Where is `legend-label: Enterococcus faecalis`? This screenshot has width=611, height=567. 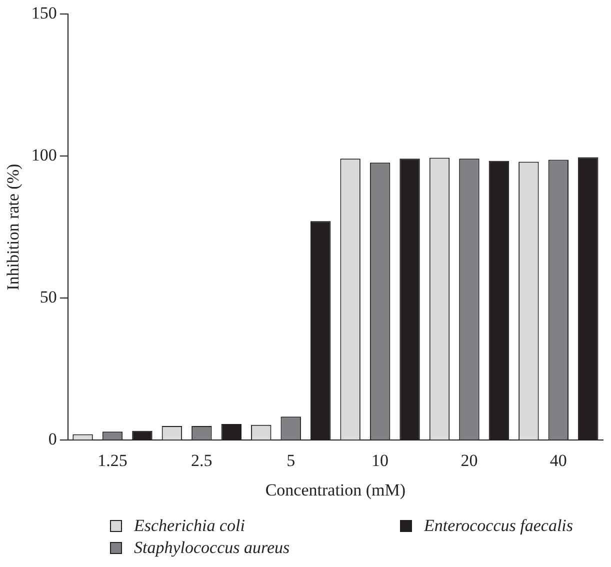
legend-label: Enterococcus faecalis is located at coordinates (499, 526).